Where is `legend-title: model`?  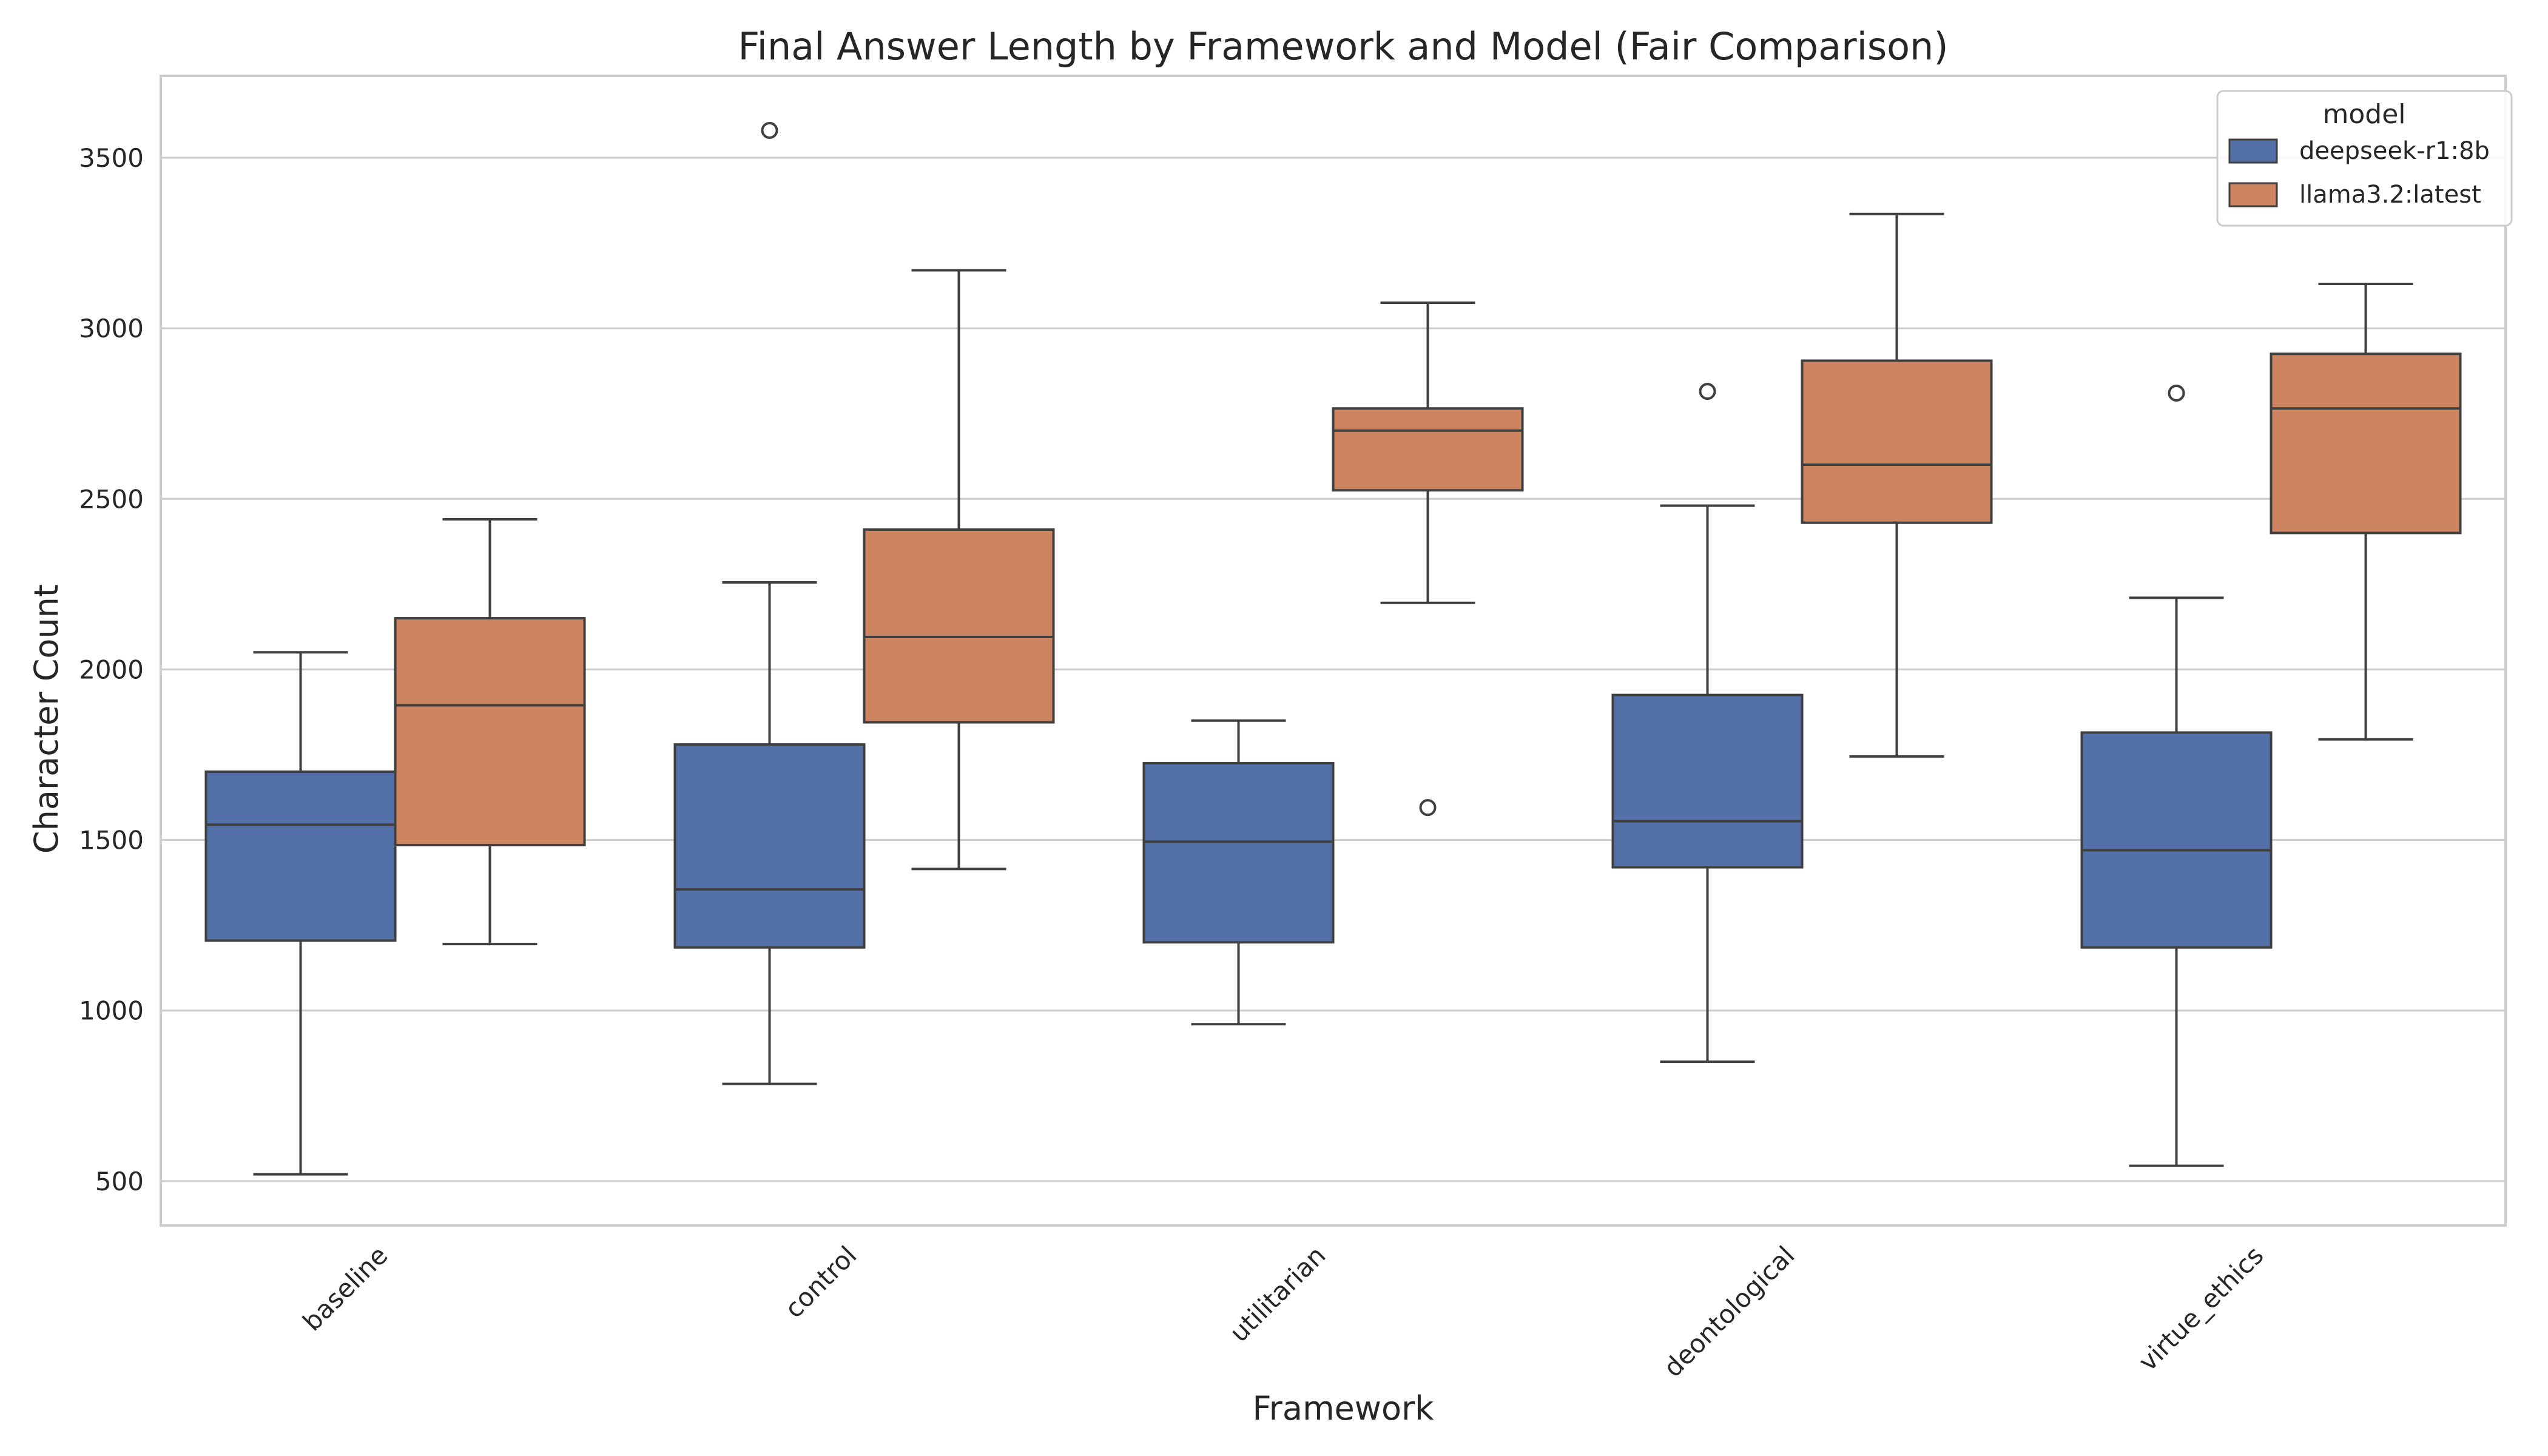 legend-title: model is located at coordinates (2363, 114).